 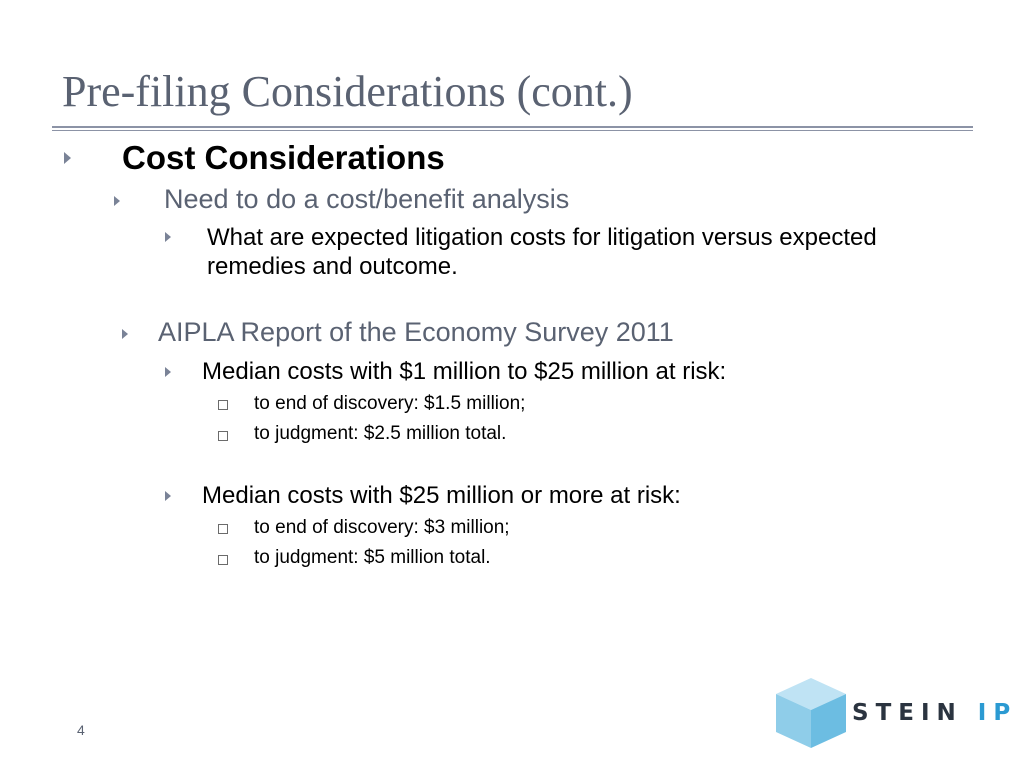 What do you see at coordinates (367, 199) in the screenshot?
I see `cost-benefit-point: Need to do a cost/benefit analysis` at bounding box center [367, 199].